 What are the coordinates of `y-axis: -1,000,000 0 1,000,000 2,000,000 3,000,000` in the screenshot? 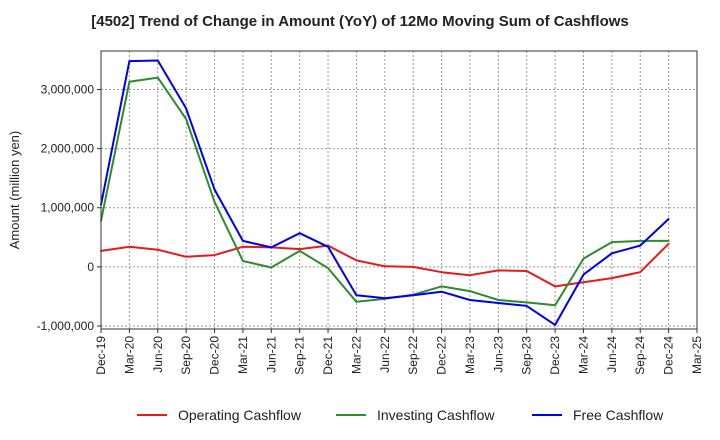 It's located at (69, 207).